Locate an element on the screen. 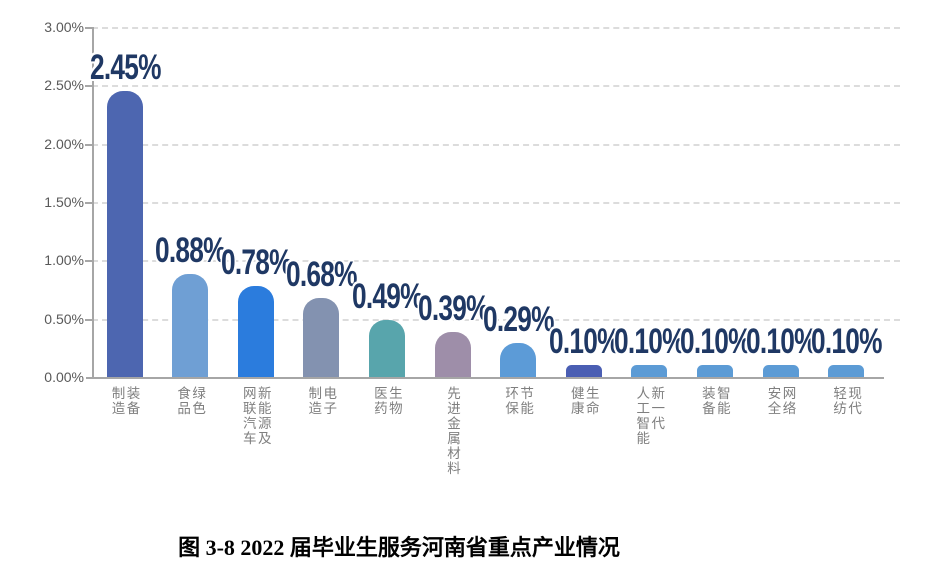 The image size is (946, 577). x-axis-line is located at coordinates (485, 378).